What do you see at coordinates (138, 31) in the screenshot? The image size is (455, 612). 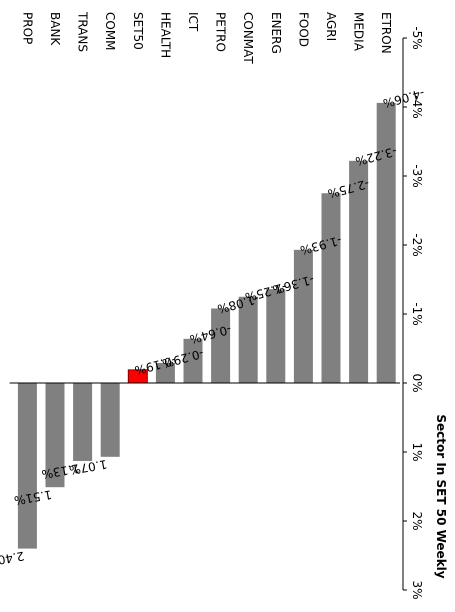 I see `category-label-set50: SET50` at bounding box center [138, 31].